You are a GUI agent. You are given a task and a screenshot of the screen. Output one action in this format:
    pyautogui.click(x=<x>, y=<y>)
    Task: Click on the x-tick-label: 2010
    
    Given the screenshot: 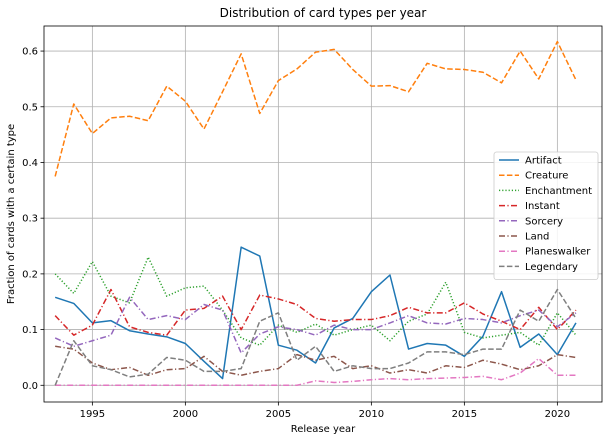 What is the action you would take?
    pyautogui.click(x=371, y=414)
    